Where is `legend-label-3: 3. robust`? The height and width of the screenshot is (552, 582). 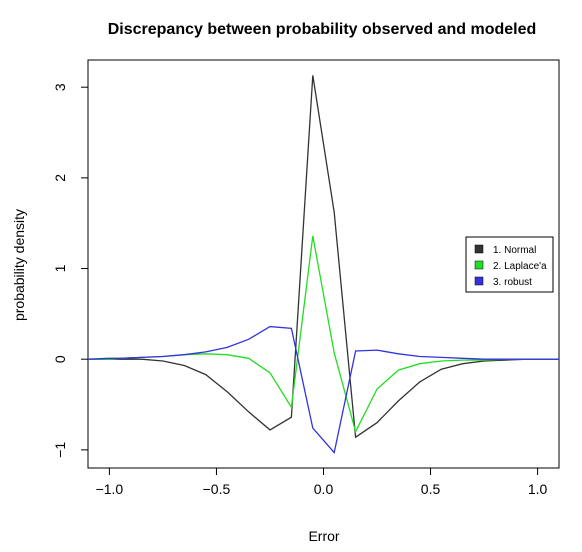 legend-label-3: 3. robust is located at coordinates (512, 282).